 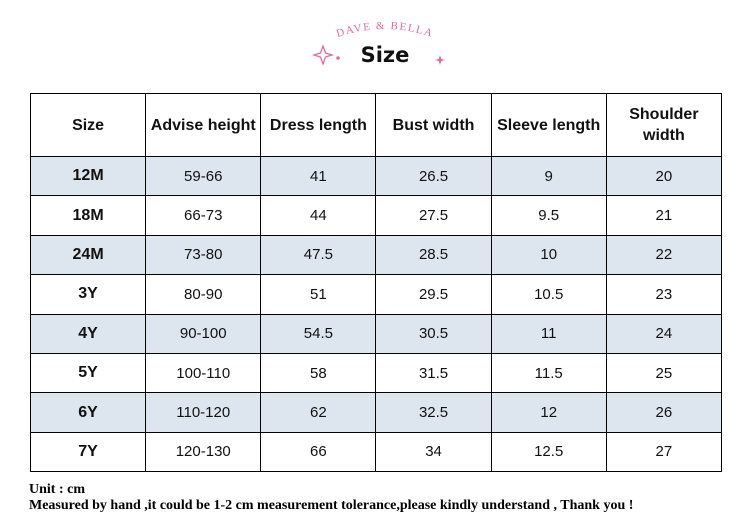 What do you see at coordinates (88, 412) in the screenshot?
I see `size-cell: 6Y` at bounding box center [88, 412].